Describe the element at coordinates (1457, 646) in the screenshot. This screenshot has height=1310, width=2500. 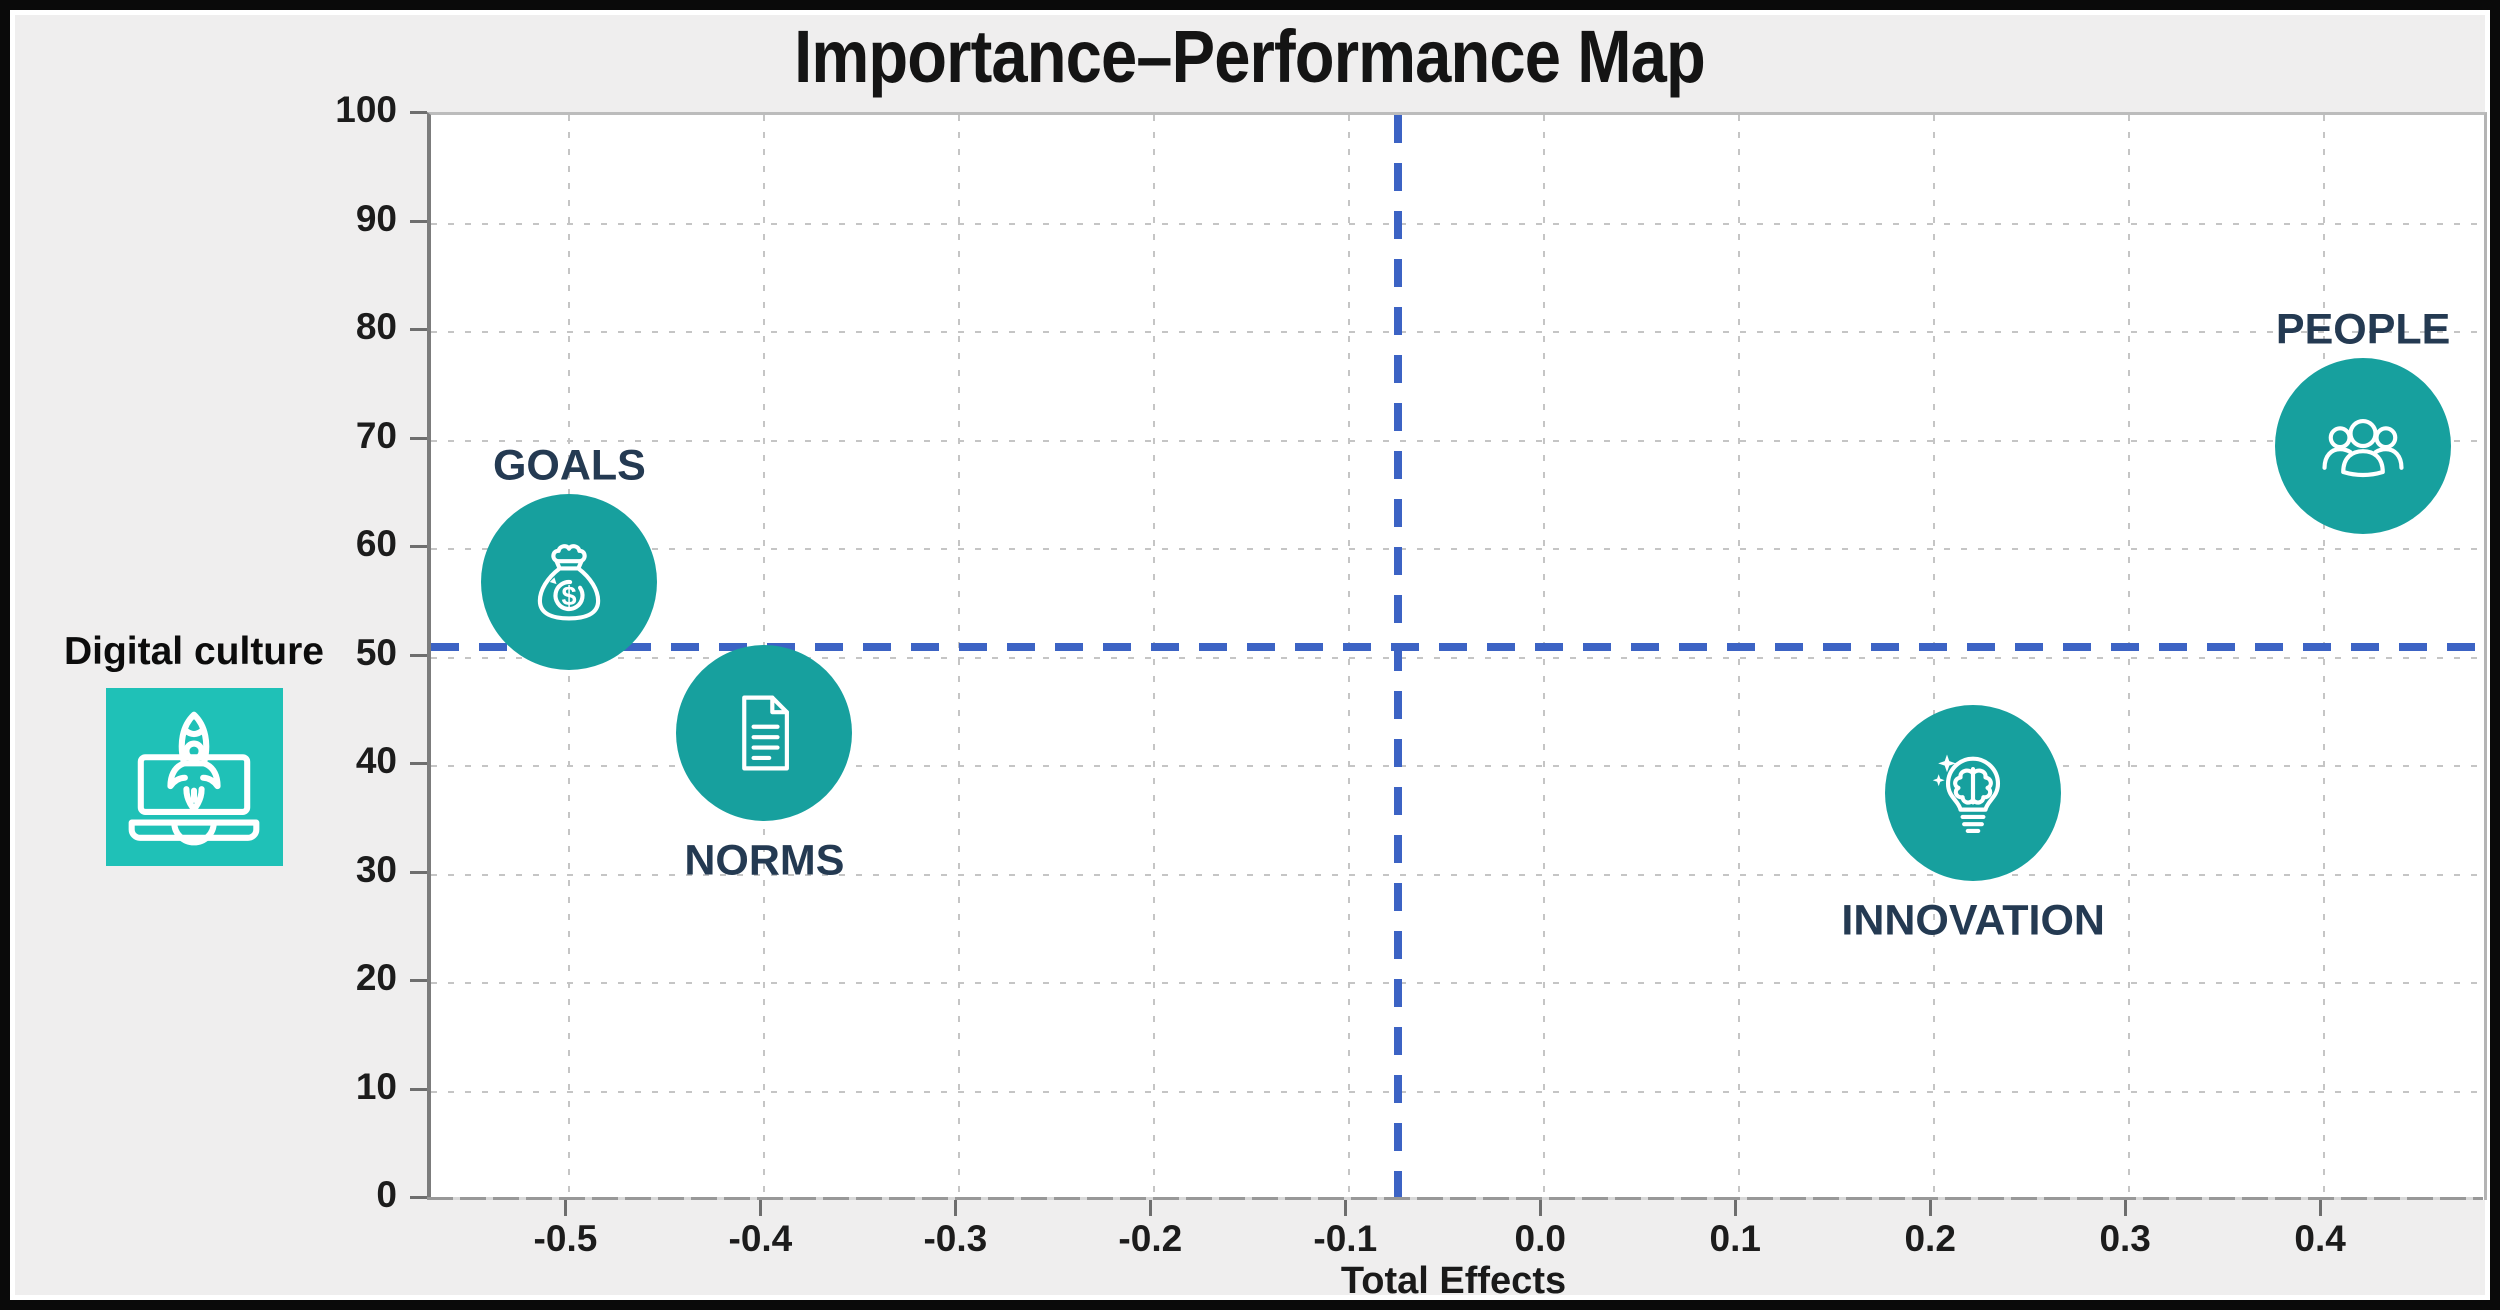
I see `mean-performance-line` at that location.